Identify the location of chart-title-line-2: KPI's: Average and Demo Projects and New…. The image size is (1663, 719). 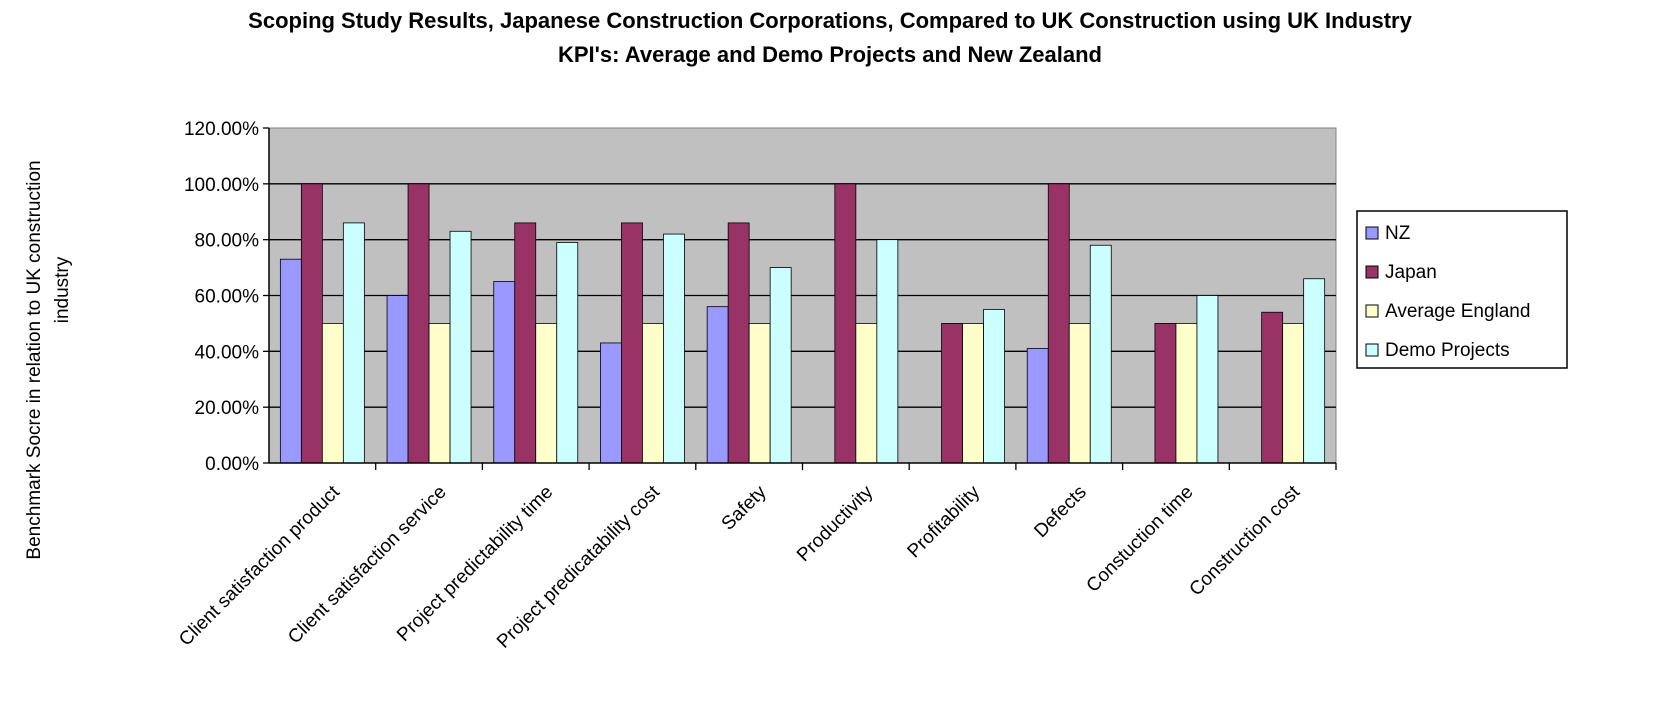
(830, 54).